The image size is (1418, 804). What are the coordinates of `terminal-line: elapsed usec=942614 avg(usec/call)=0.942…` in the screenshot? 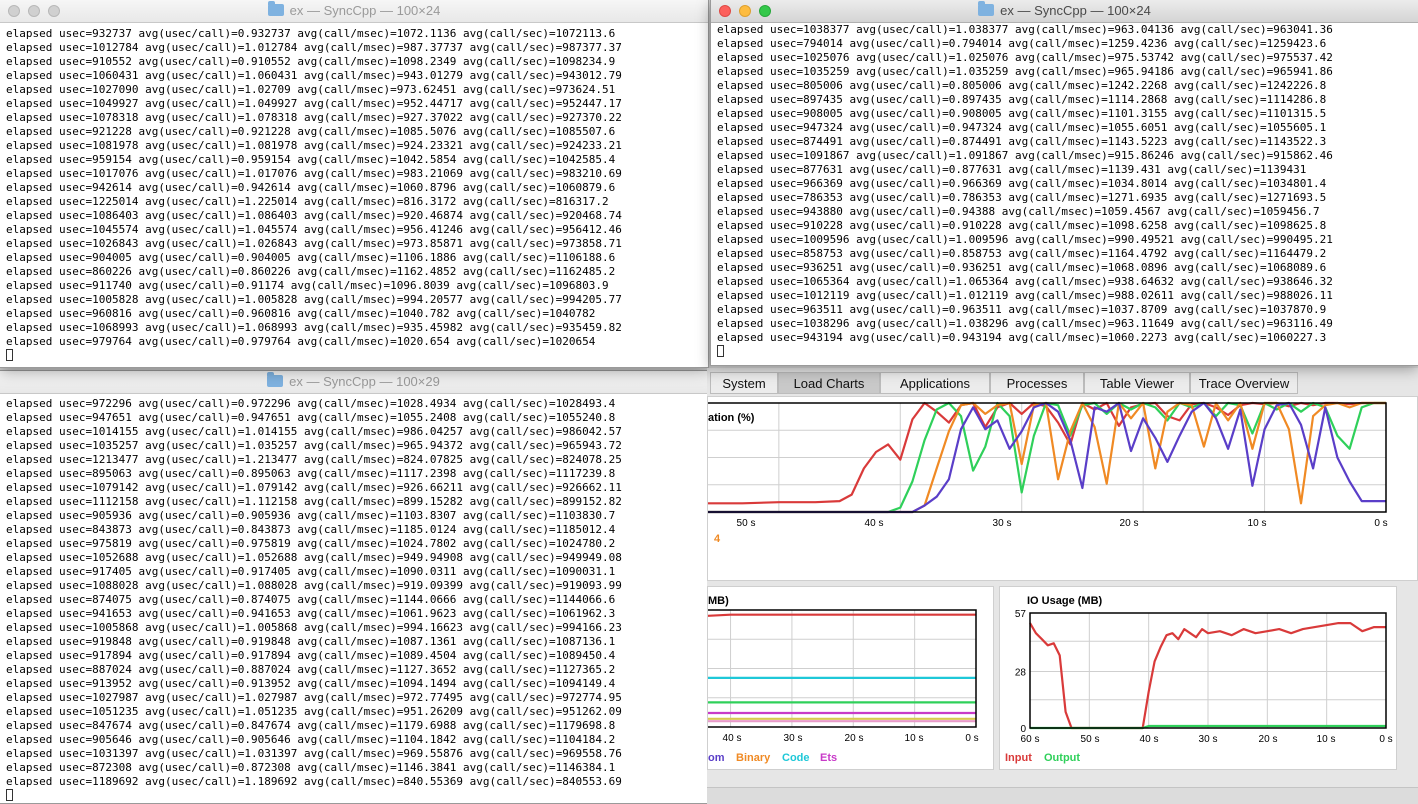 It's located at (311, 187).